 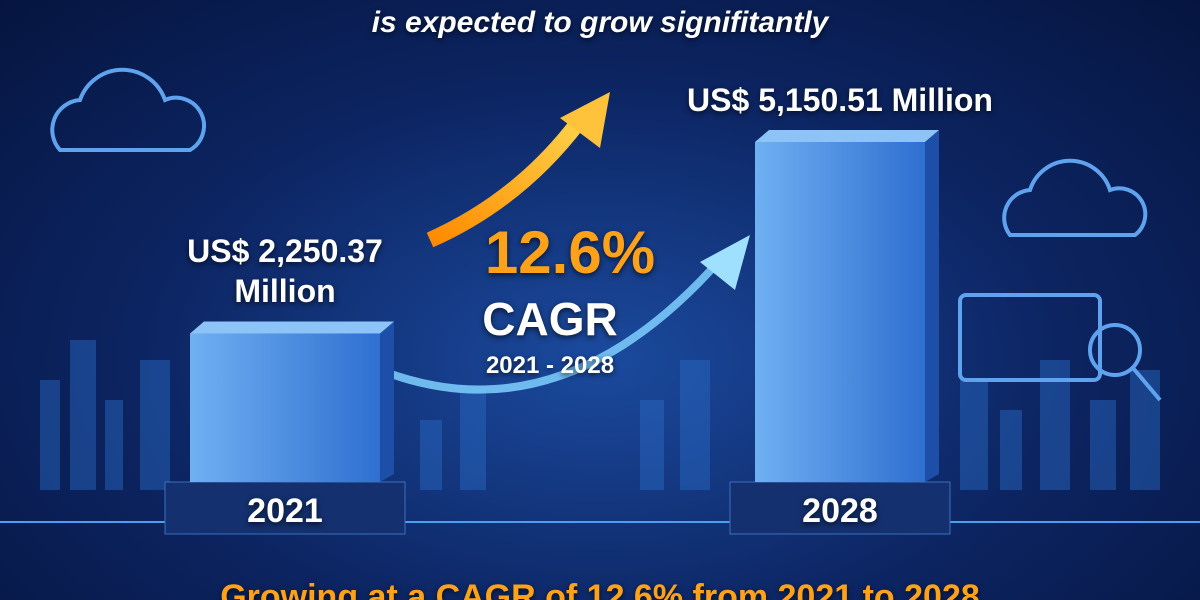 What do you see at coordinates (840, 511) in the screenshot?
I see `category-label: 2028` at bounding box center [840, 511].